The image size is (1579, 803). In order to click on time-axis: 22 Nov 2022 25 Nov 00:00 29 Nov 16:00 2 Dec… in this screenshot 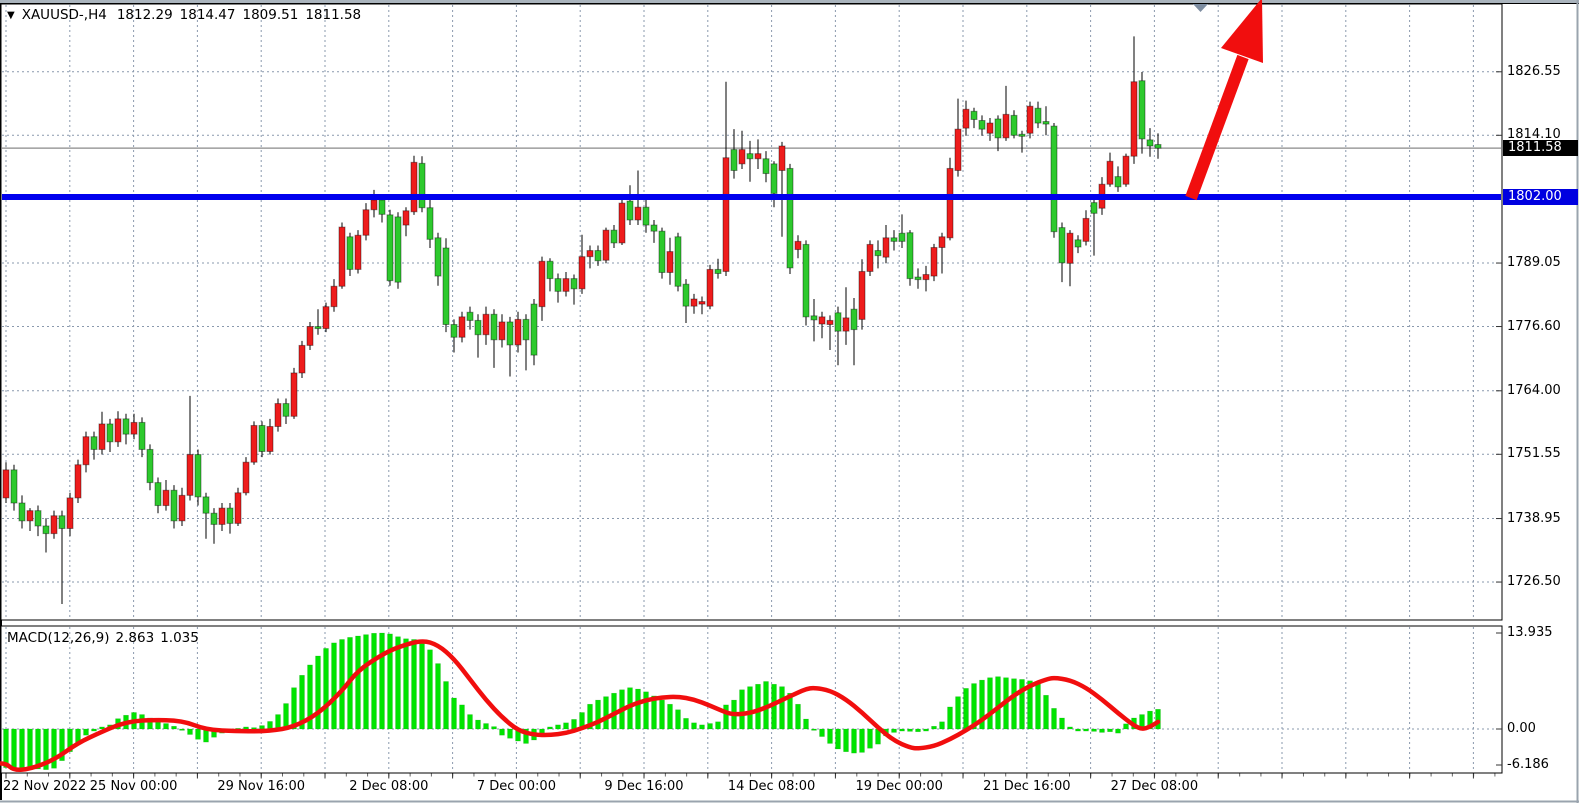, I will do `click(751, 788)`.